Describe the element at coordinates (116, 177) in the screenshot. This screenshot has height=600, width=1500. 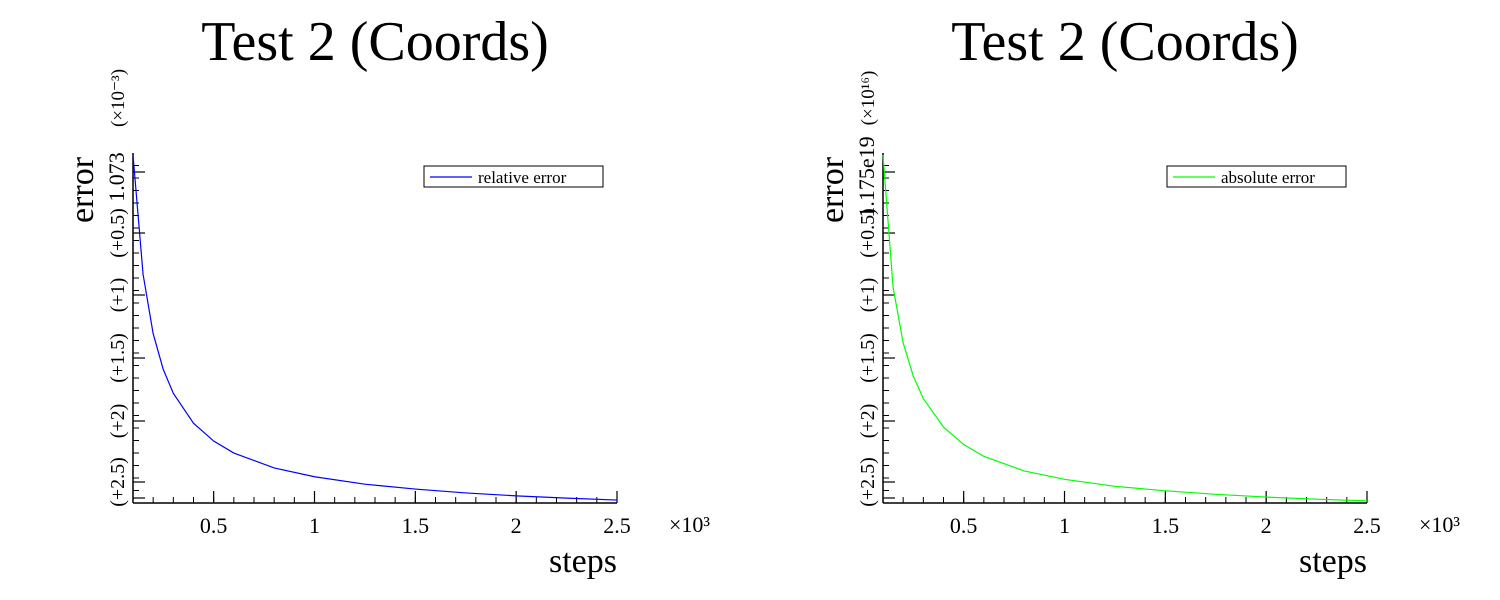
I see `y-top-value-label: 1.073` at that location.